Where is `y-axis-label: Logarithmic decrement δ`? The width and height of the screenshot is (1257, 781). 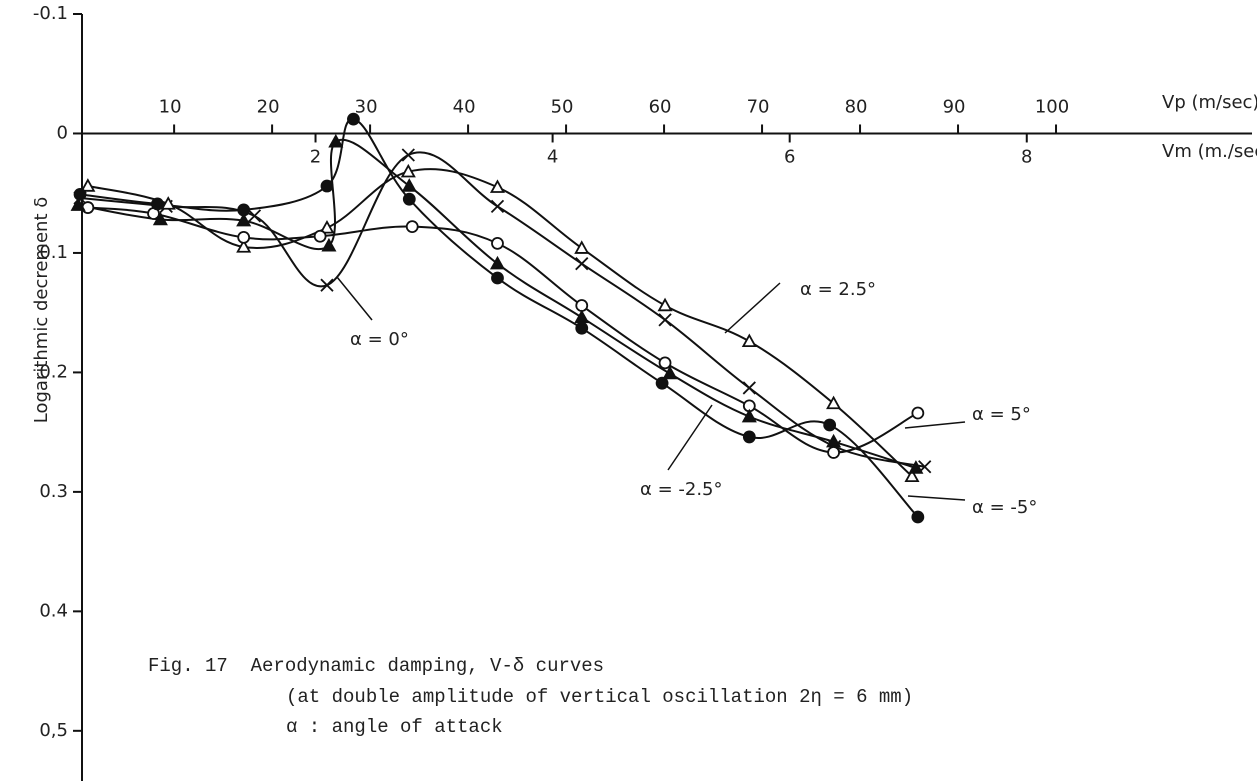
y-axis-label: Logarithmic decrement δ is located at coordinates (41, 310).